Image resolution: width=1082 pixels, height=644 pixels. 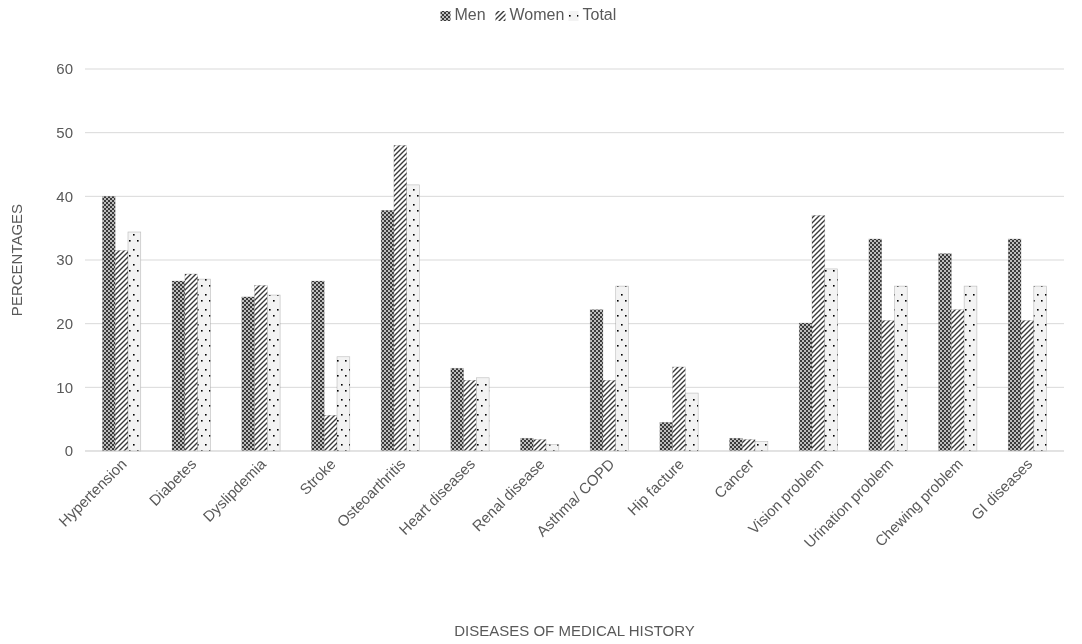 I want to click on legend-label: Men, so click(x=470, y=14).